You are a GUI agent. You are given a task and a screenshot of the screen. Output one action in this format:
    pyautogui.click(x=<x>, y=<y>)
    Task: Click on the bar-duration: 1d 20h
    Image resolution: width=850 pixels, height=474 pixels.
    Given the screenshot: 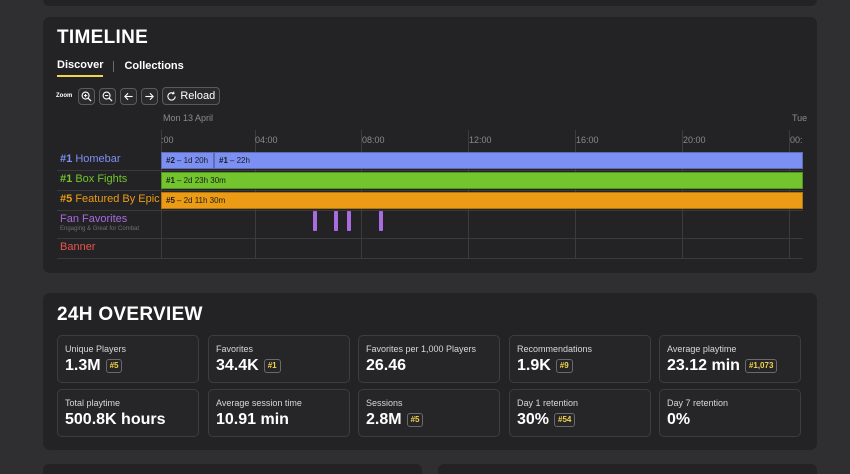 What is the action you would take?
    pyautogui.click(x=196, y=160)
    